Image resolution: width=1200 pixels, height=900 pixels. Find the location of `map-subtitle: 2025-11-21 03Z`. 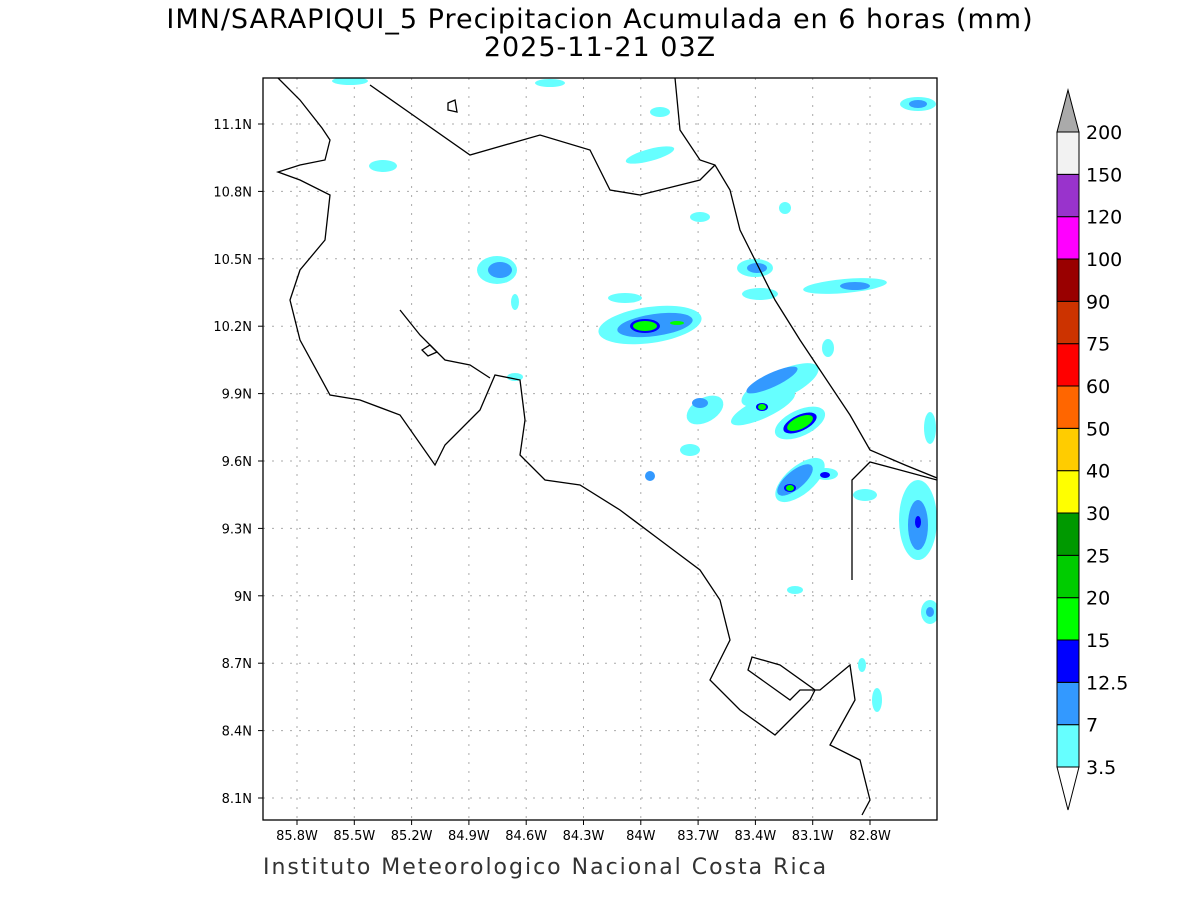

map-subtitle: 2025-11-21 03Z is located at coordinates (600, 47).